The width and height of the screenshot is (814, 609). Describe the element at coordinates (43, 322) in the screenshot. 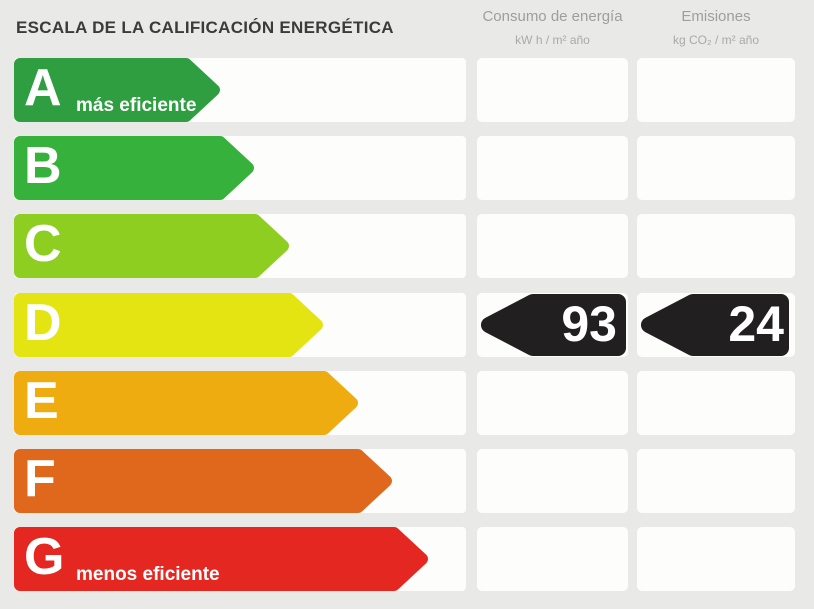

I see `rating-letter-d: D` at that location.